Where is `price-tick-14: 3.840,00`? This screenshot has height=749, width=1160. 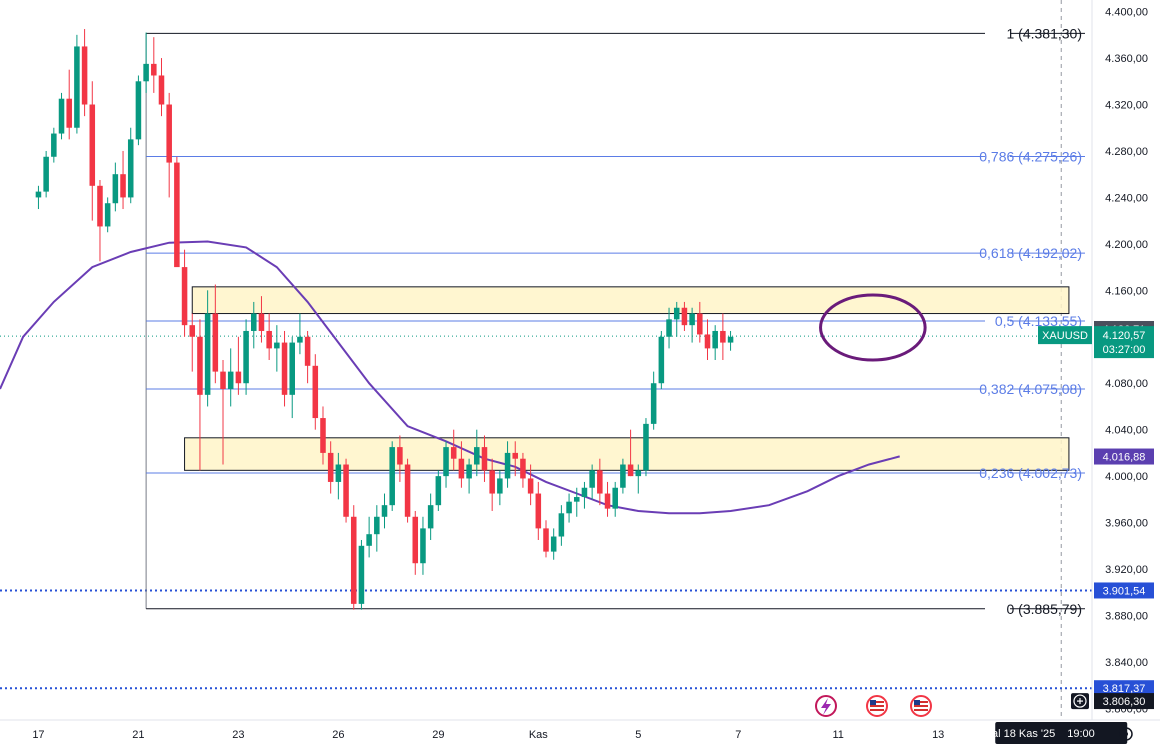
price-tick-14: 3.840,00 is located at coordinates (1126, 663).